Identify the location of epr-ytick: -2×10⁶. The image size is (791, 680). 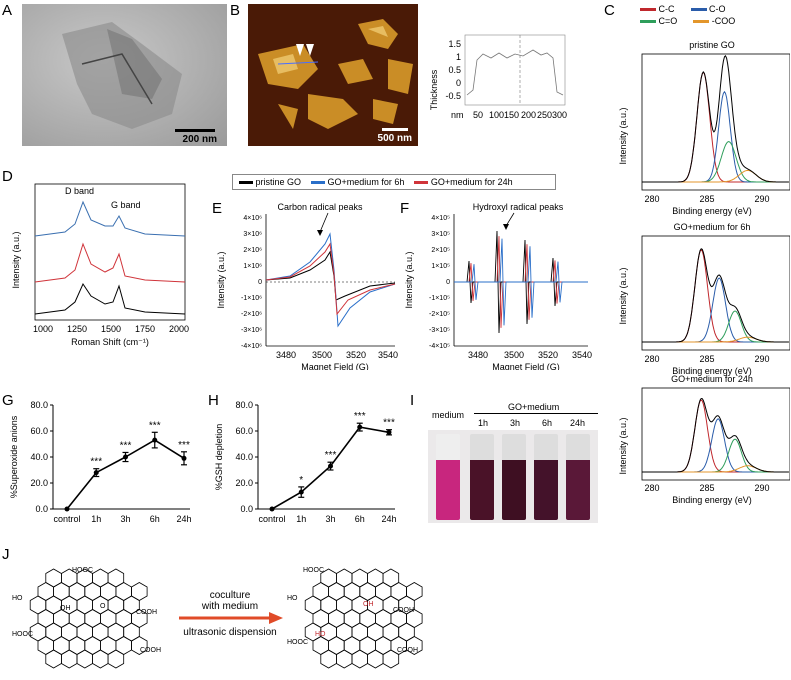
(251, 314).